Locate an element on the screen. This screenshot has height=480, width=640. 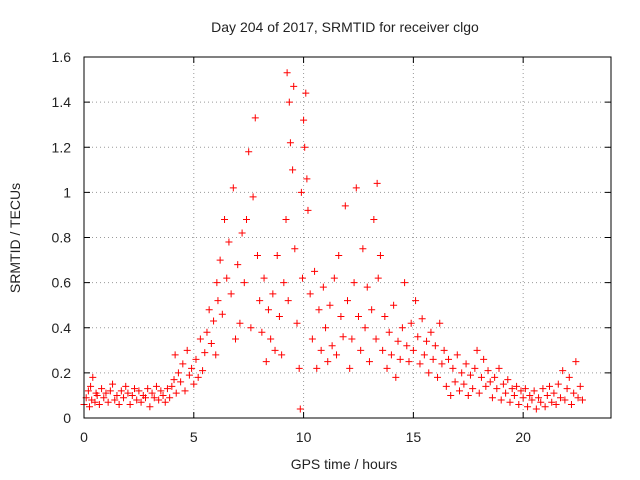
x-tick-label: 10 is located at coordinates (304, 437).